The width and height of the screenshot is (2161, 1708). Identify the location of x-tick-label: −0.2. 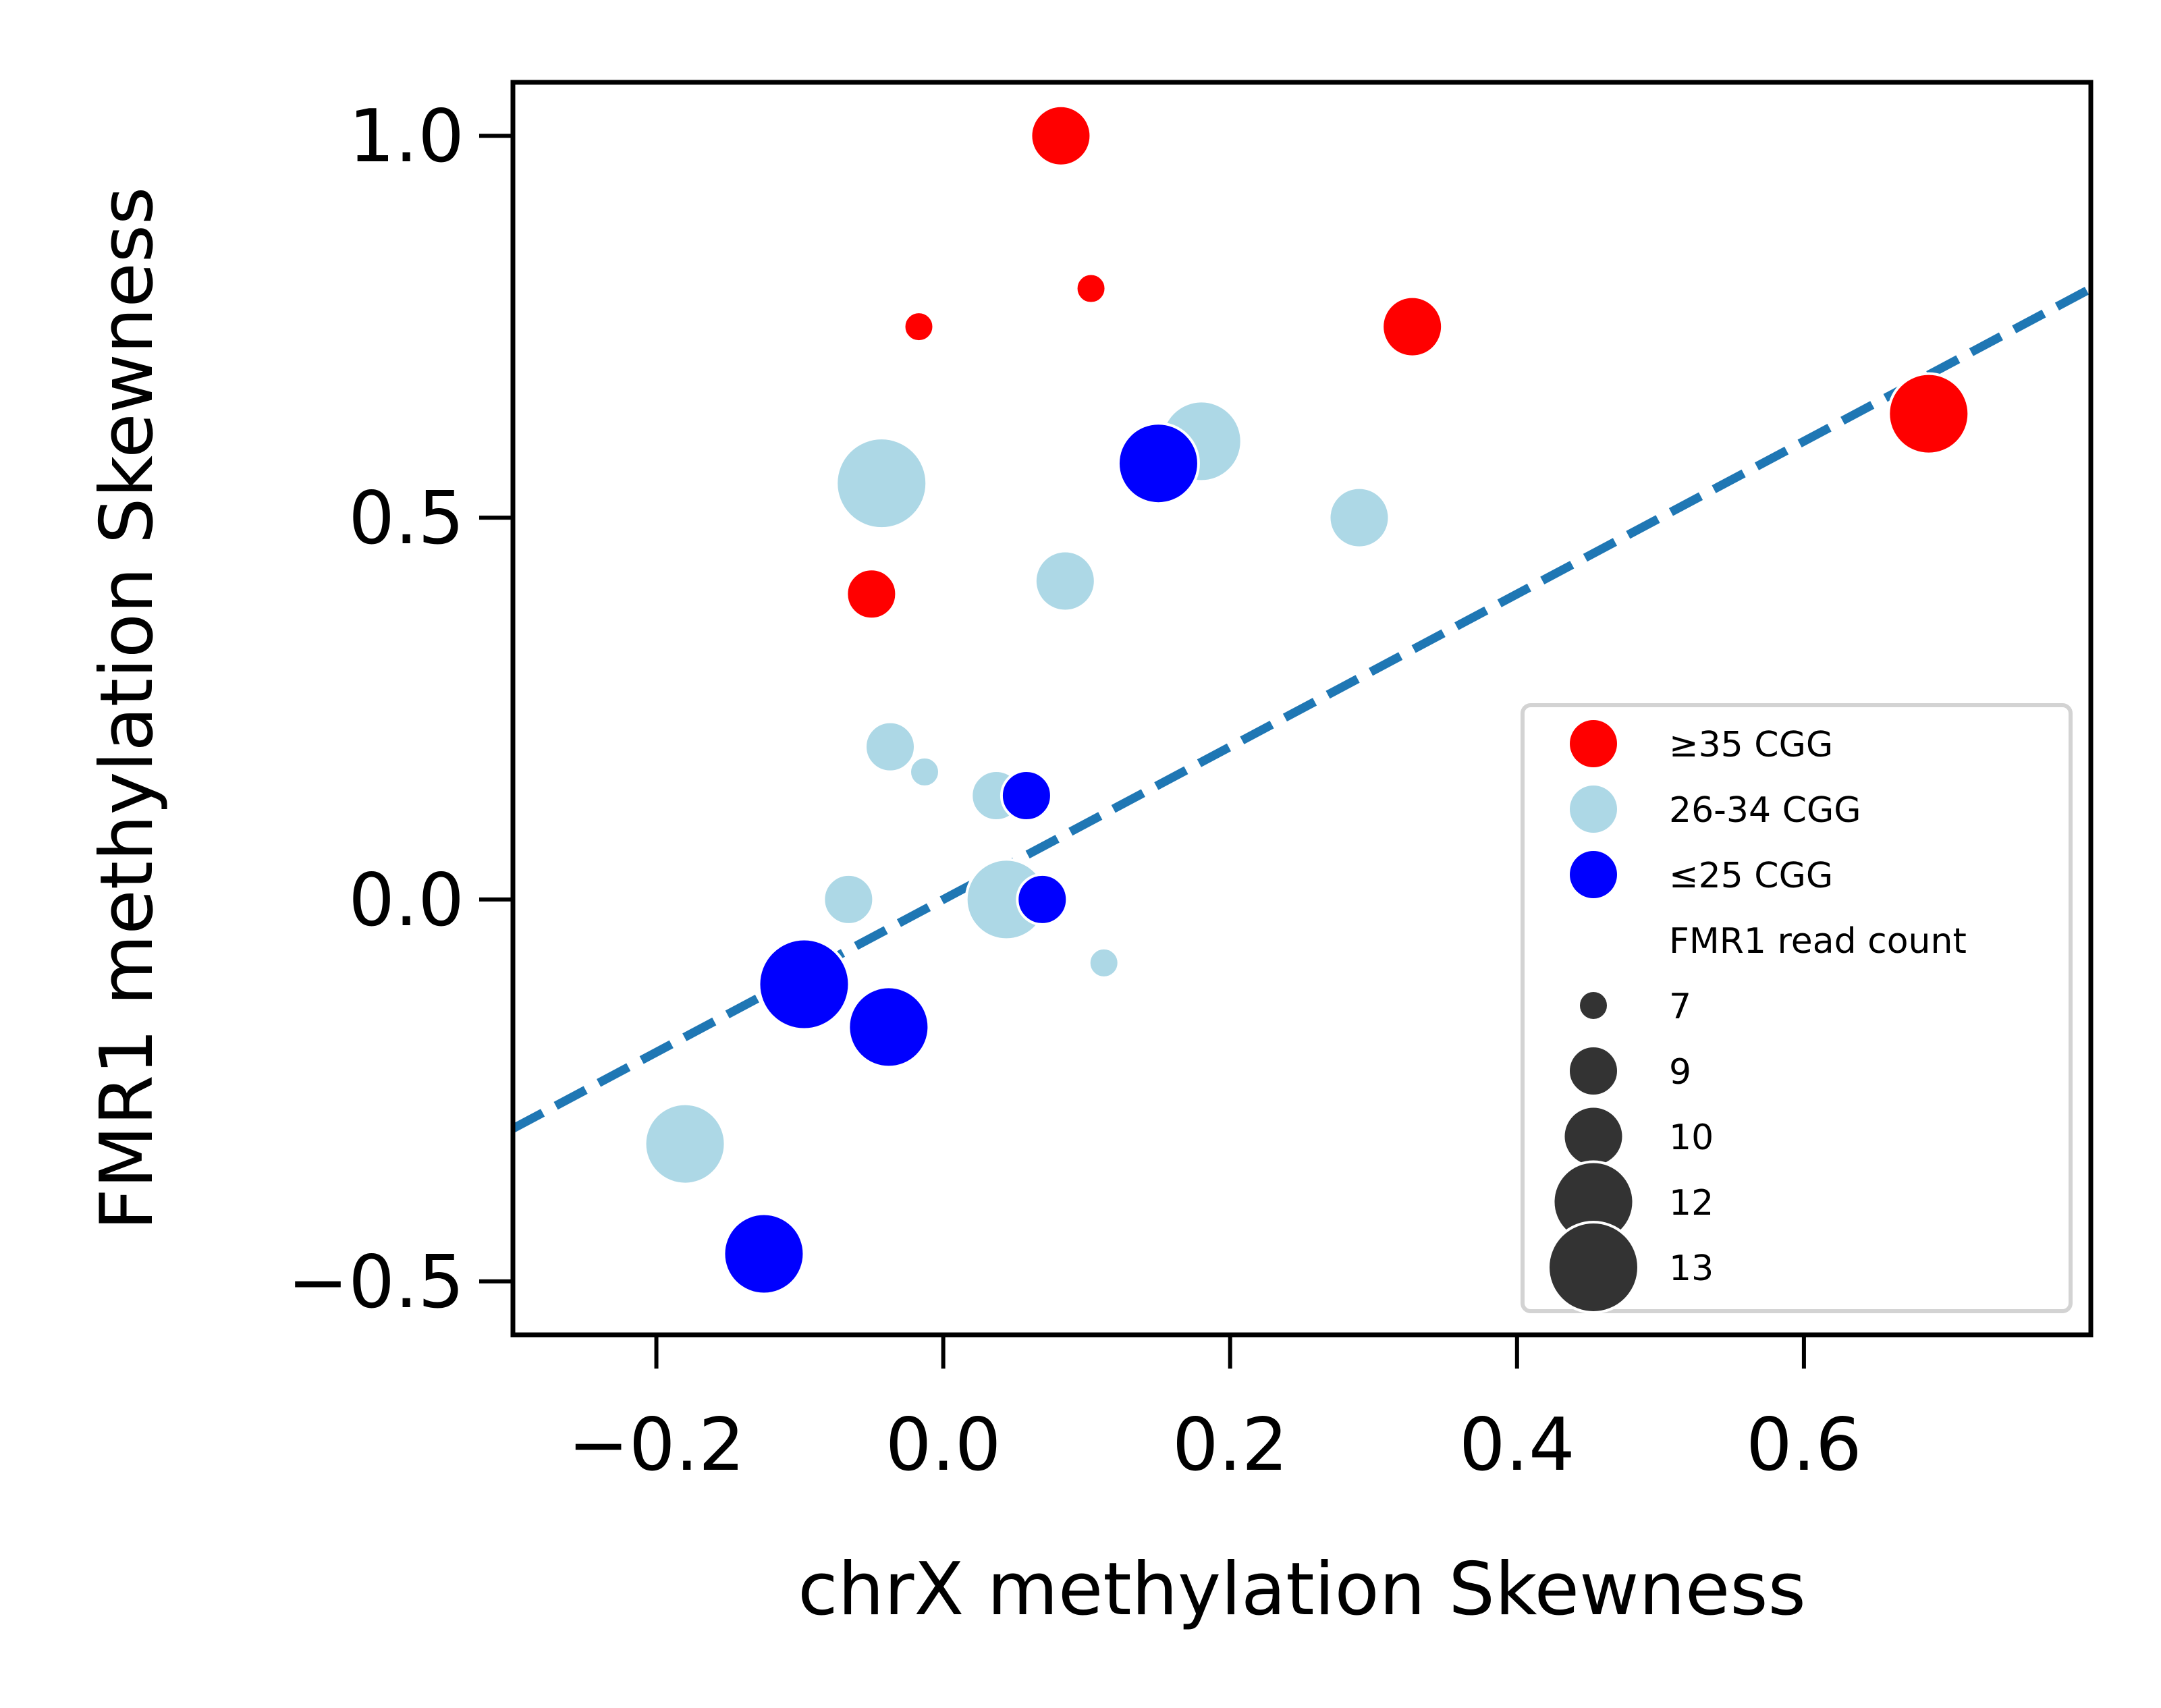
(656, 1445).